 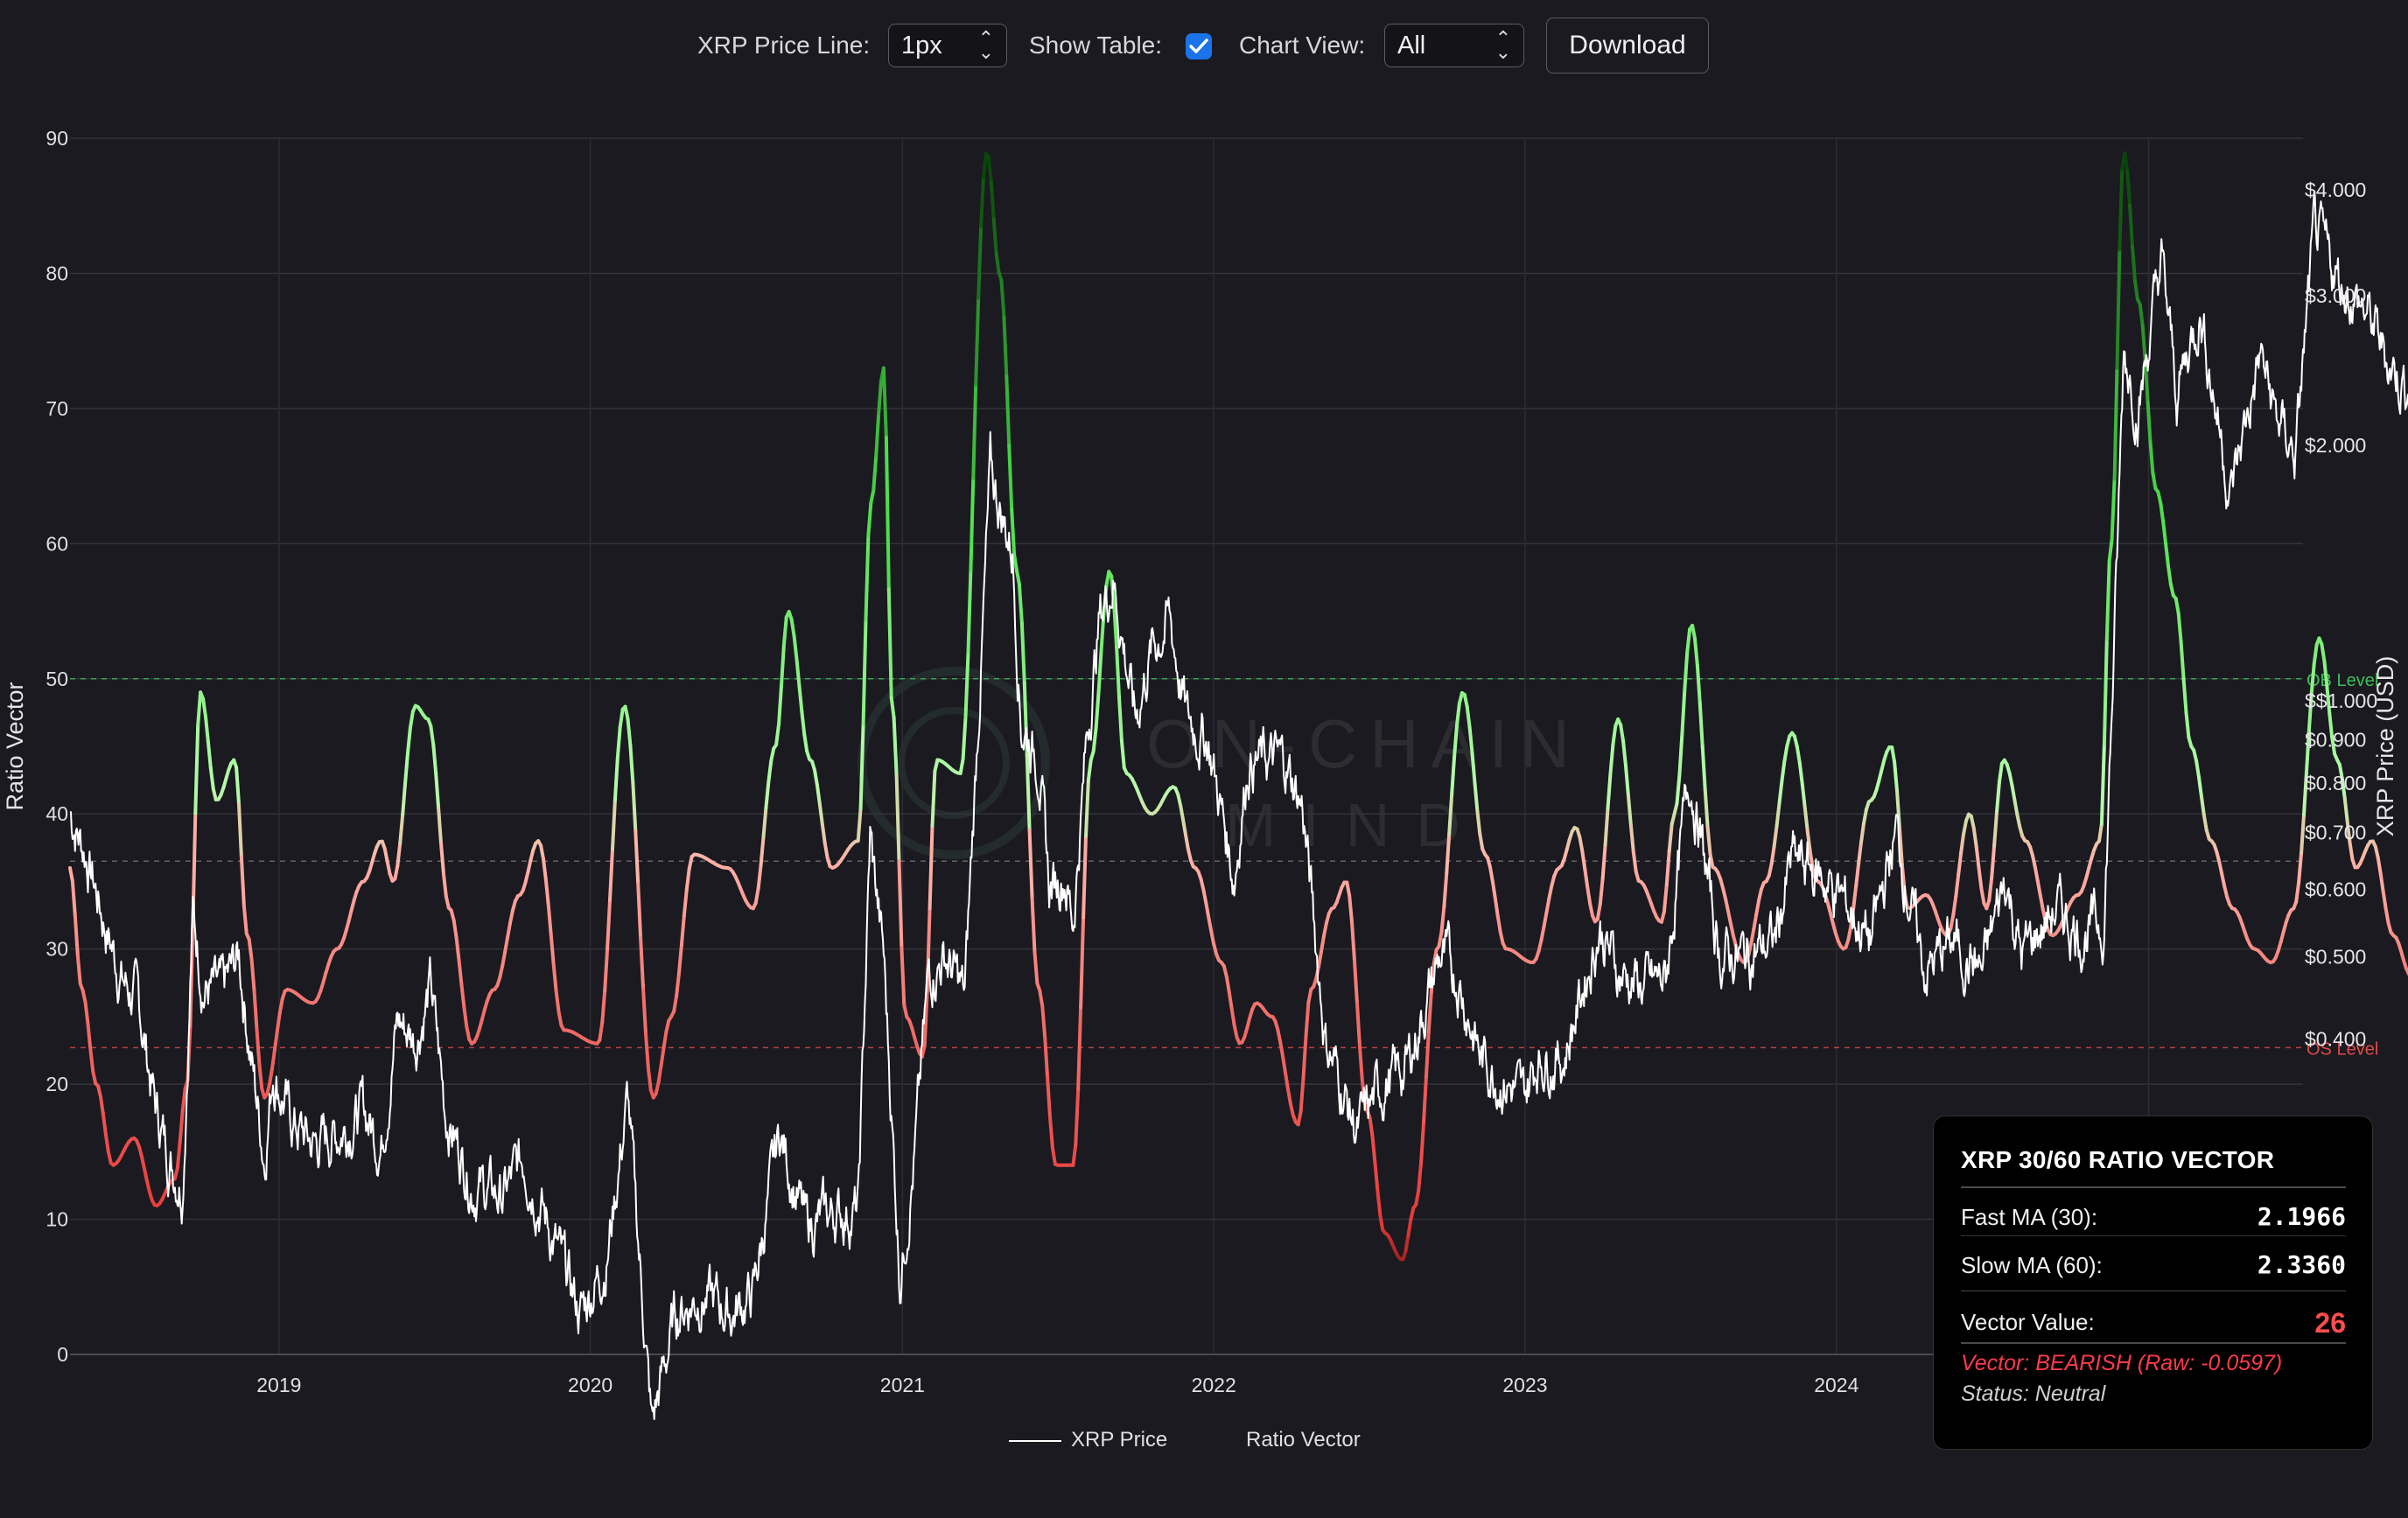 What do you see at coordinates (15, 746) in the screenshot?
I see `y-axis-title-left: Ratio Vector` at bounding box center [15, 746].